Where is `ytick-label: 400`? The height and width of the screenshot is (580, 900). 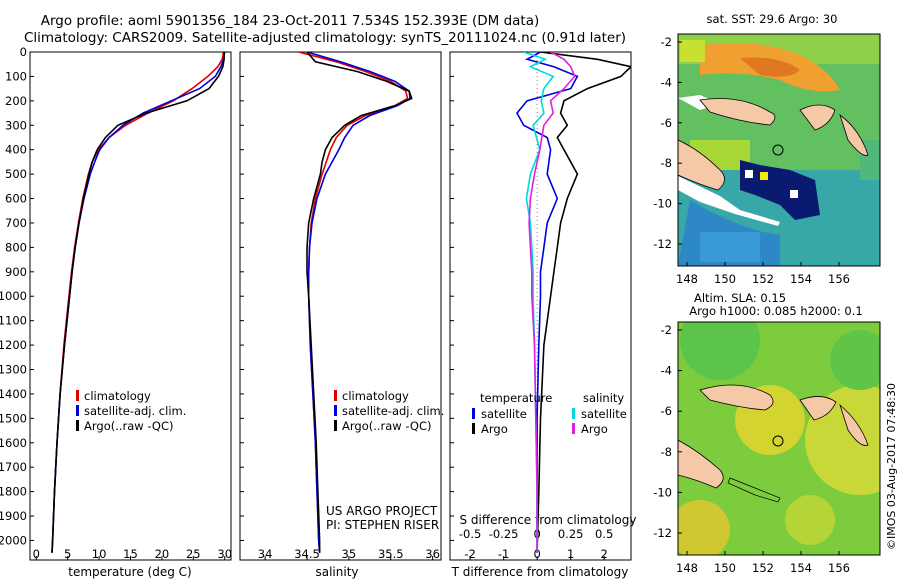
ytick-label: 400 is located at coordinates (16, 150).